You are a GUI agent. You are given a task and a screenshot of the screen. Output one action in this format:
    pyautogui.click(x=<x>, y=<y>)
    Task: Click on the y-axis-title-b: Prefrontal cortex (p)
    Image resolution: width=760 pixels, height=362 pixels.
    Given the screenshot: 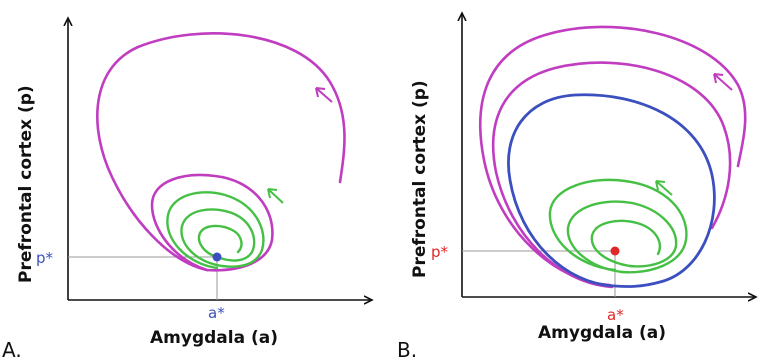 What is the action you would take?
    pyautogui.click(x=420, y=179)
    